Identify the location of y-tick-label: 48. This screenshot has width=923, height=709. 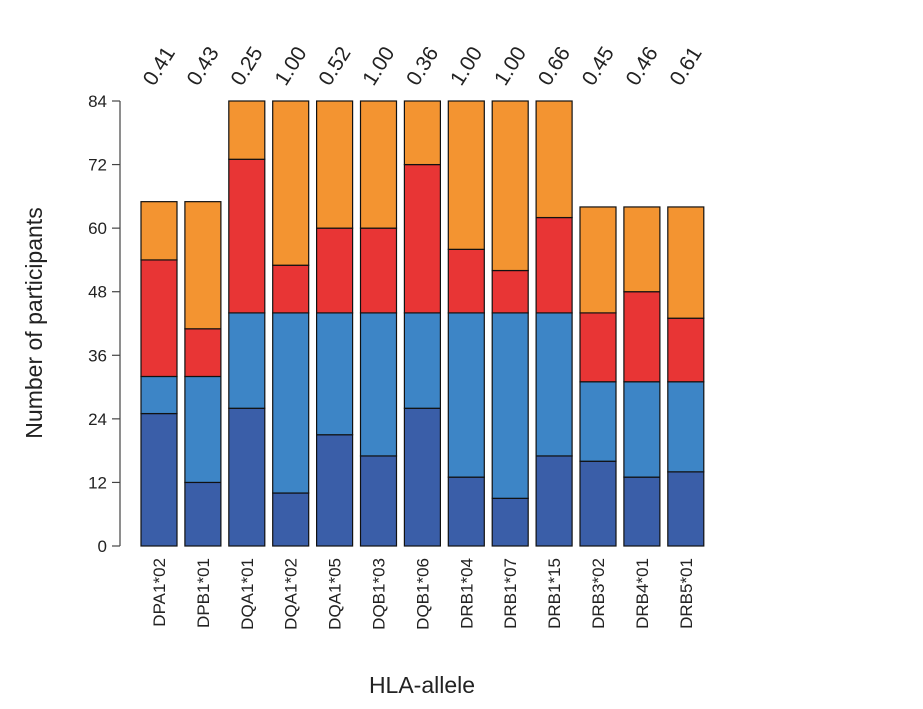
(97, 292).